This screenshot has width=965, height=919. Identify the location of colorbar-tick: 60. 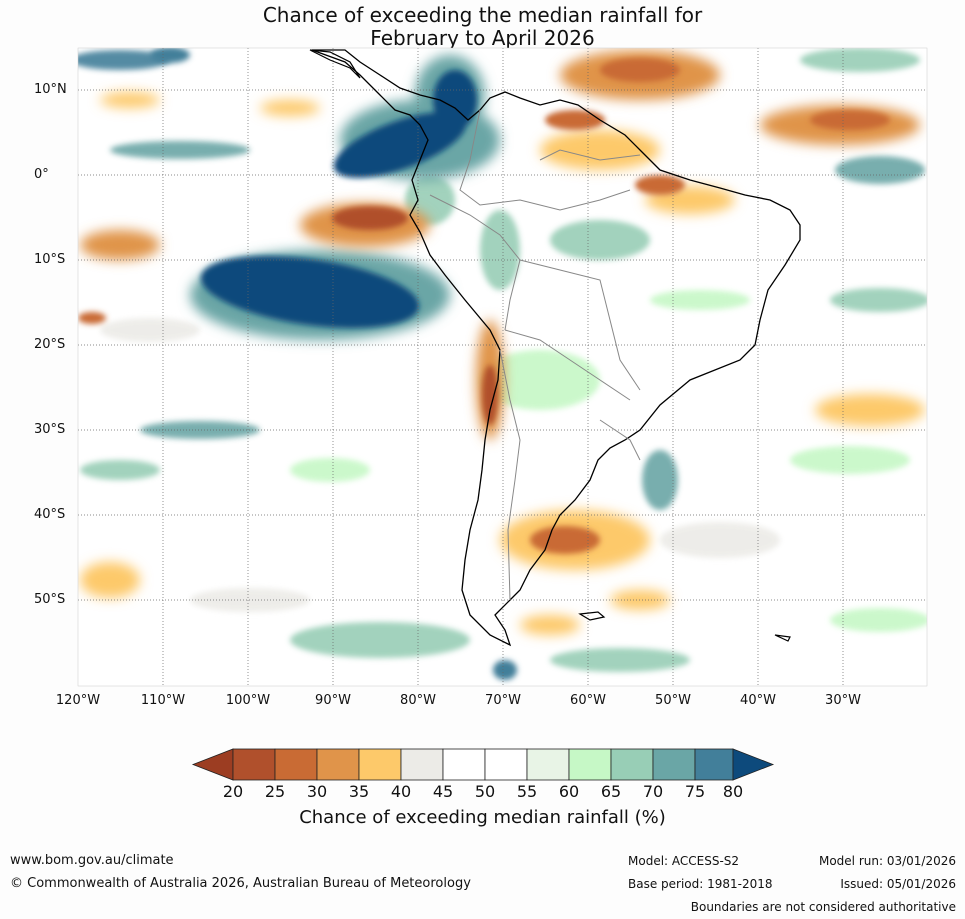
(569, 791).